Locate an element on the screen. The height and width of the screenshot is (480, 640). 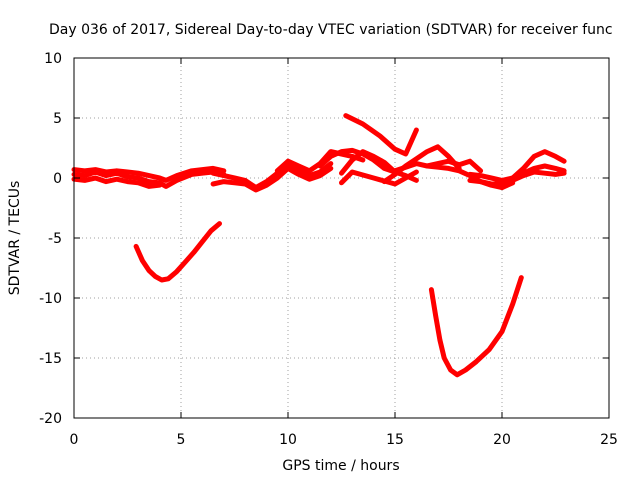
series-track-p is located at coordinates (533, 180).